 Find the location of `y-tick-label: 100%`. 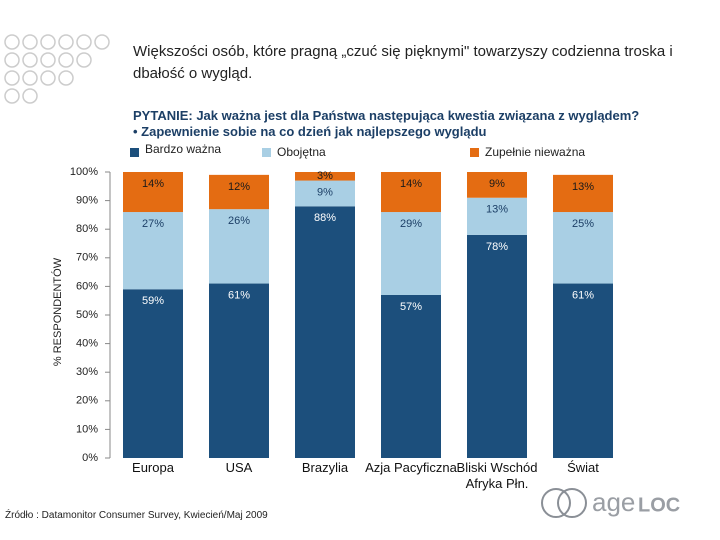

y-tick-label: 100% is located at coordinates (84, 172).